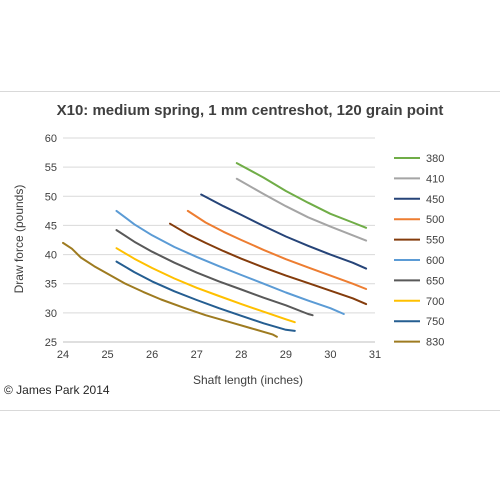  I want to click on x-tick-label: 29, so click(286, 355).